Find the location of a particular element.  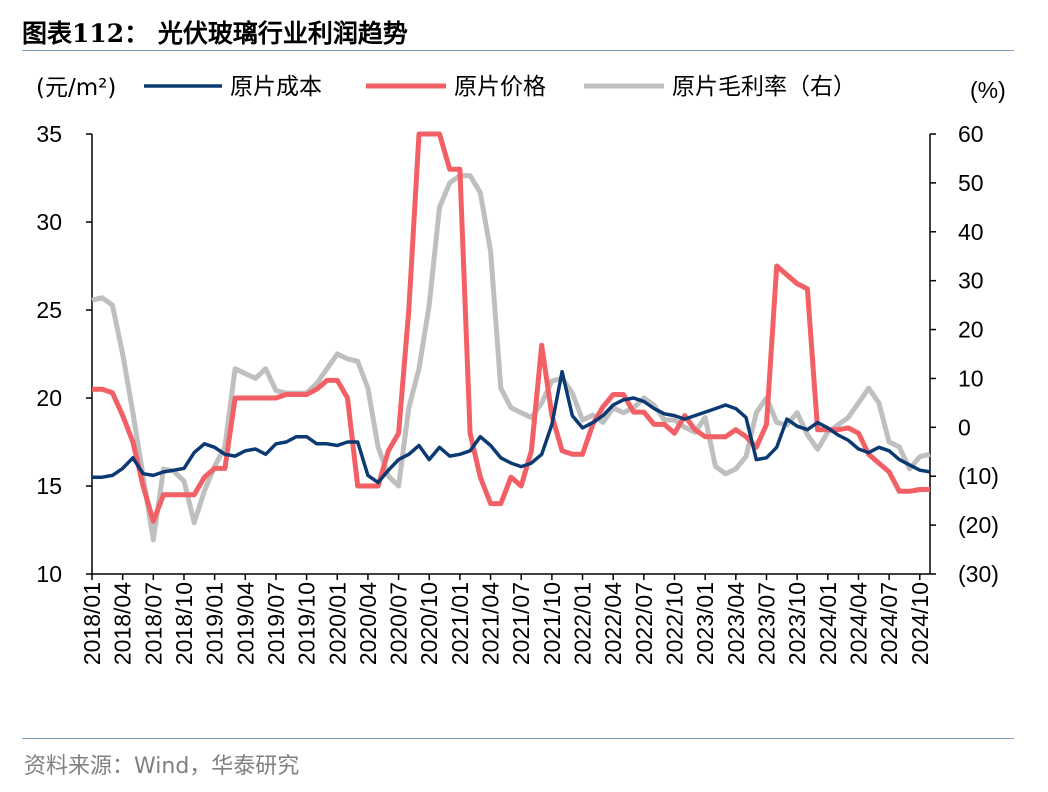

x-tick-label: 2024/01 is located at coordinates (828, 623).